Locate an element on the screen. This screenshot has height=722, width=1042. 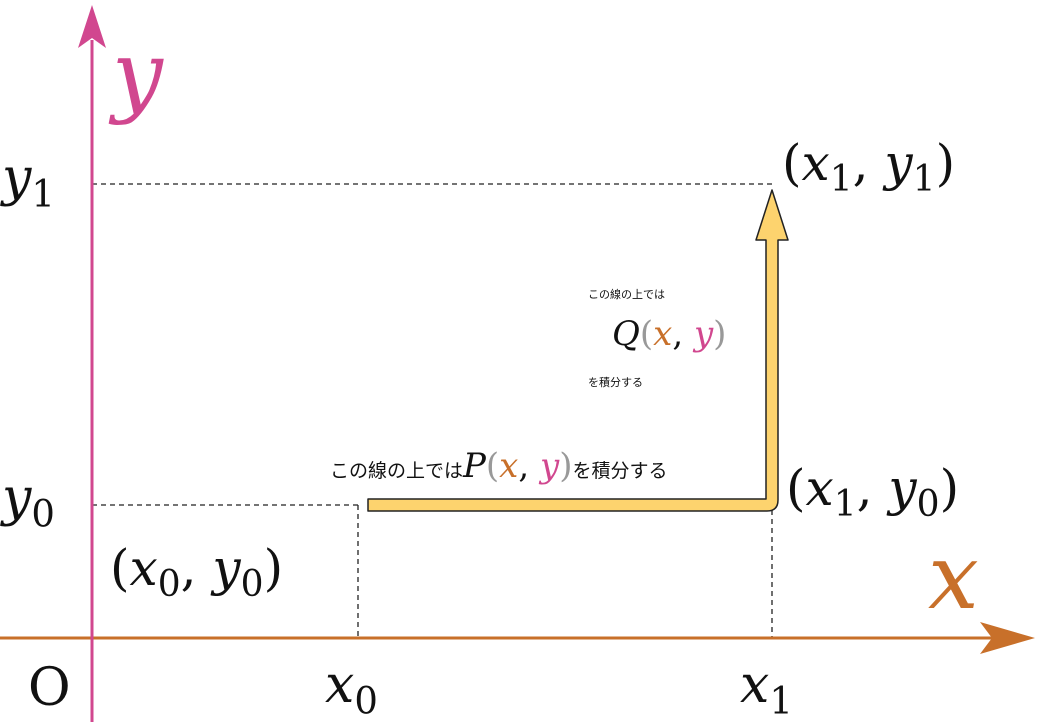
x1-label: x1 is located at coordinates (766, 688).